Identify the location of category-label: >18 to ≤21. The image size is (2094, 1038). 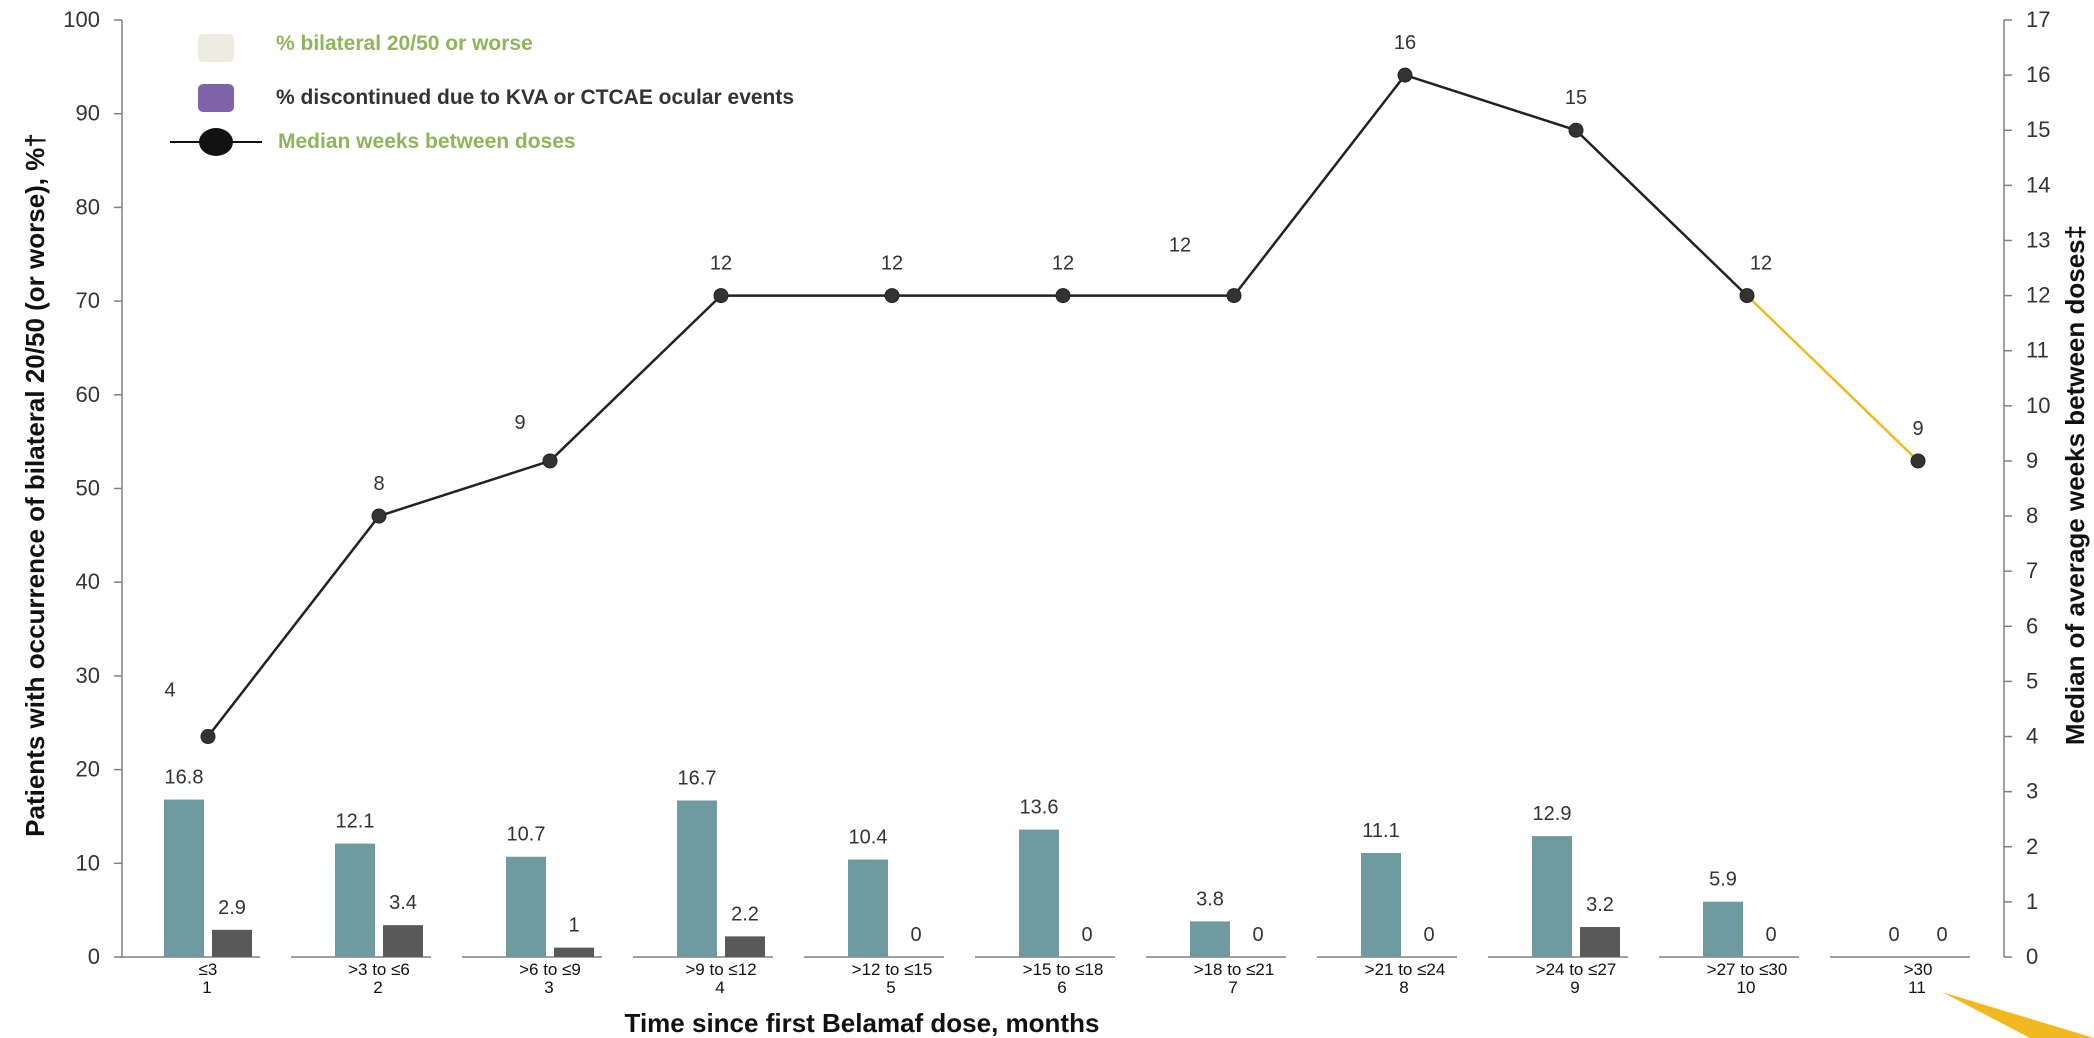
(1234, 969).